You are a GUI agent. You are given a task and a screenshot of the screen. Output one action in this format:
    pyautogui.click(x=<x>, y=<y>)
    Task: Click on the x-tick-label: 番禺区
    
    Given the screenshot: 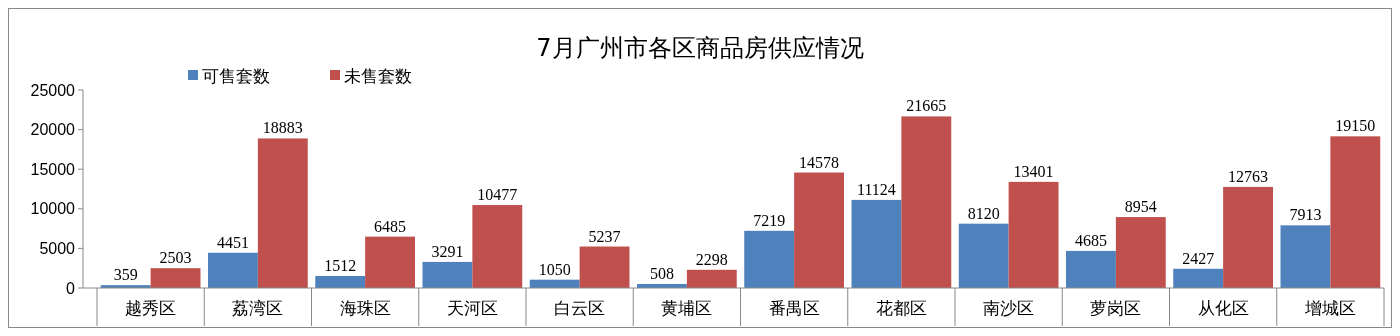 What is the action you would take?
    pyautogui.click(x=794, y=308)
    